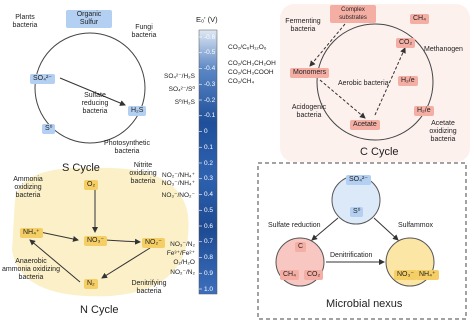  What do you see at coordinates (210, 37) in the screenshot?
I see `scale-tick-label: -0.6` at bounding box center [210, 37].